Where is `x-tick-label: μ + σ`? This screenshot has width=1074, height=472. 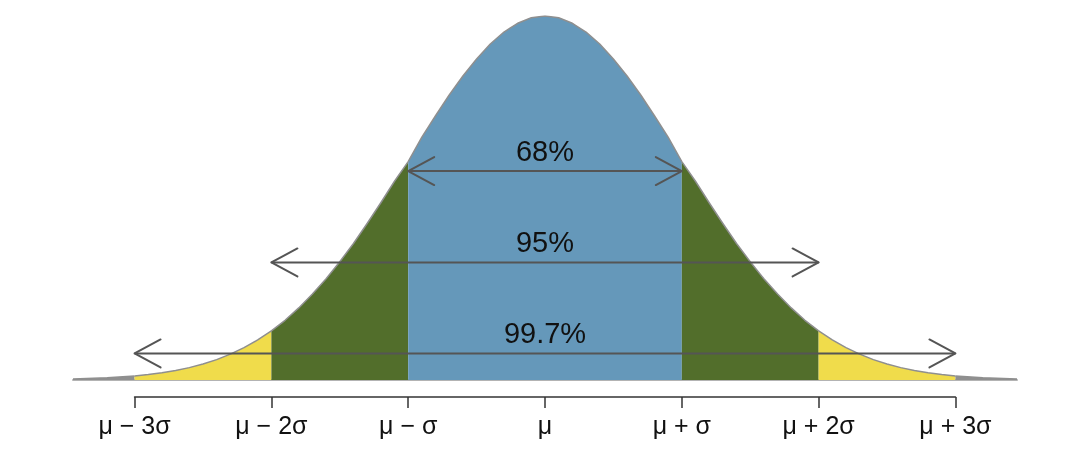
x-tick-label: μ + σ is located at coordinates (682, 424).